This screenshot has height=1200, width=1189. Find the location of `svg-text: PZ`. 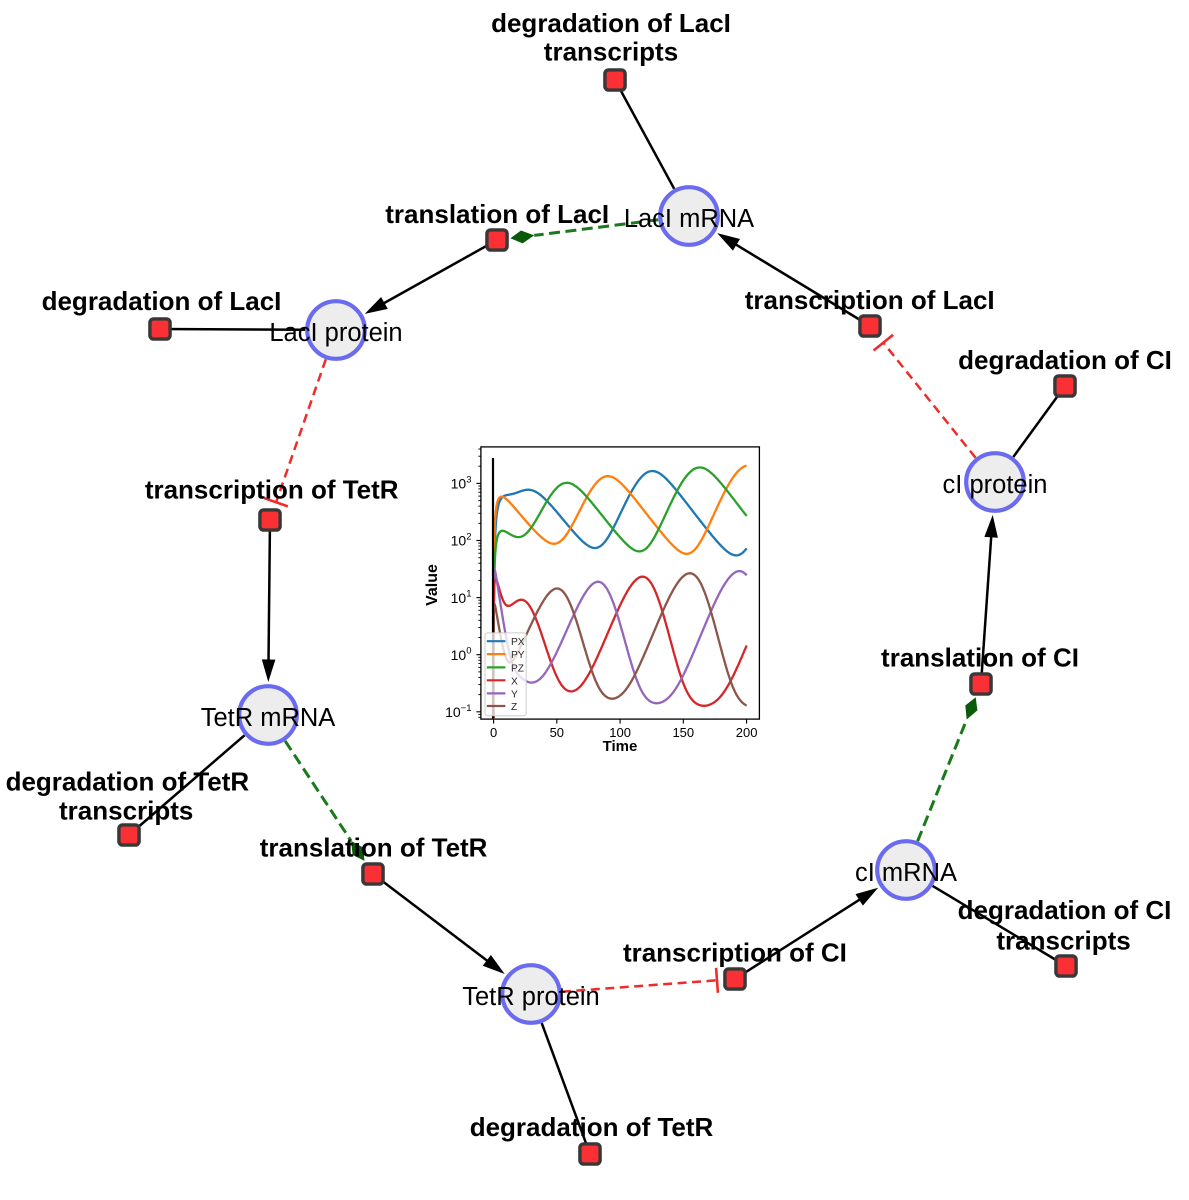

svg-text: PZ is located at coordinates (517, 668).